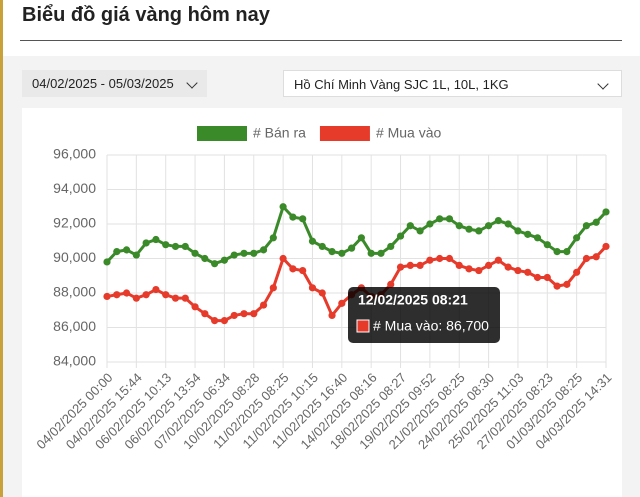 The width and height of the screenshot is (640, 497). What do you see at coordinates (74, 361) in the screenshot?
I see `y-tick-label: 84,000` at bounding box center [74, 361].